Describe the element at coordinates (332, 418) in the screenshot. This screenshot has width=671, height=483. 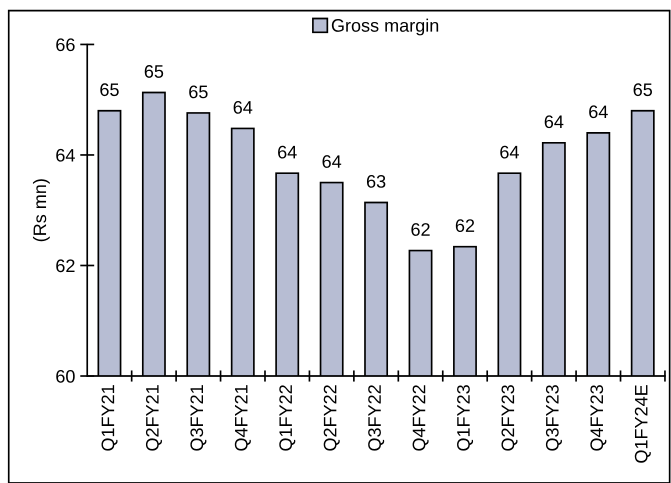
I see `x-tick-label: Q2FY22` at that location.